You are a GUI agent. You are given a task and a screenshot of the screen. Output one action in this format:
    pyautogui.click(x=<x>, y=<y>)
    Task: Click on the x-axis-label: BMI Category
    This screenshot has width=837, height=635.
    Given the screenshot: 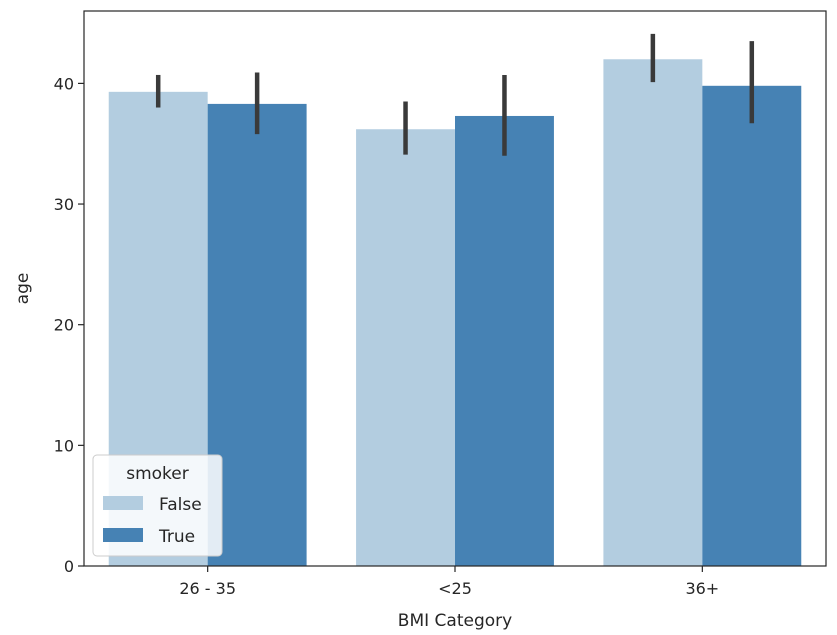 What is the action you would take?
    pyautogui.click(x=455, y=621)
    